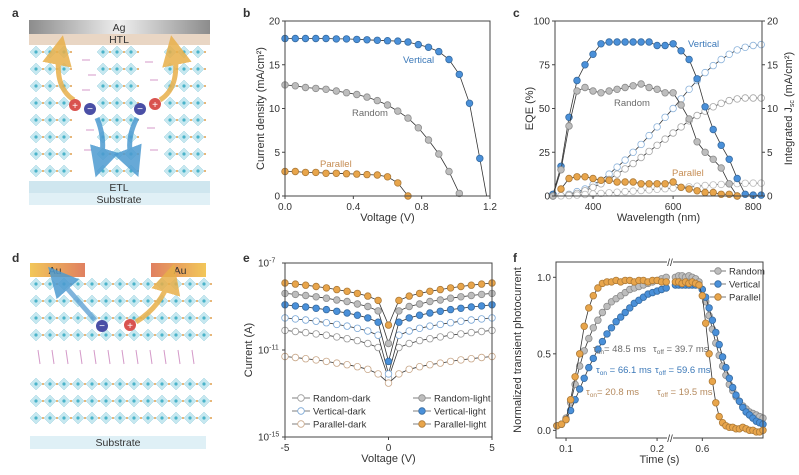  I want to click on legend-label: Parallel-light, so click(460, 424).